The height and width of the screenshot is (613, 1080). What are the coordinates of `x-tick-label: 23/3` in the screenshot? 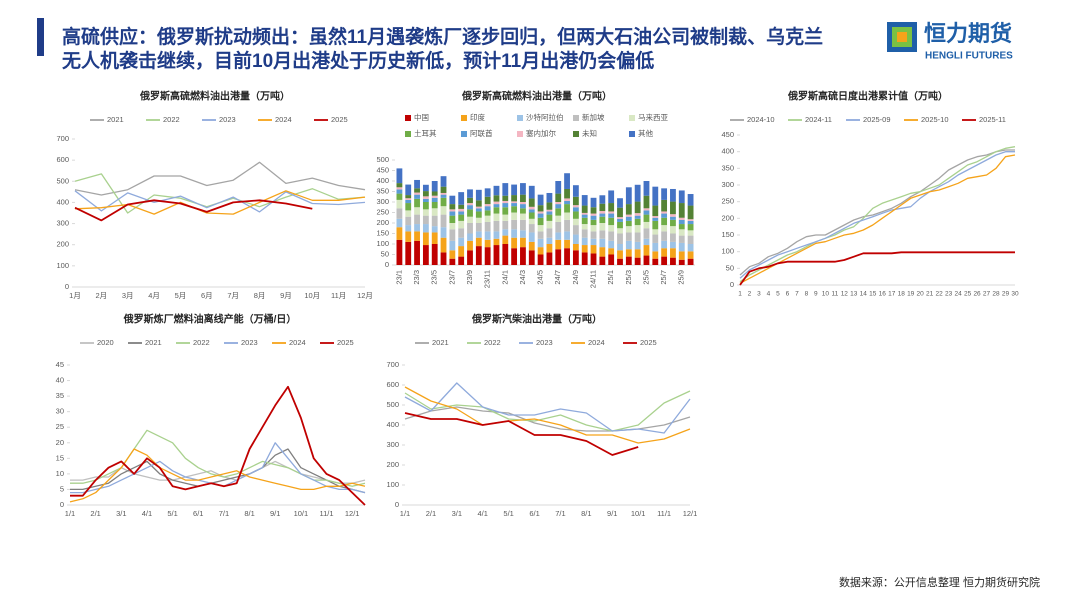 It's located at (416, 277).